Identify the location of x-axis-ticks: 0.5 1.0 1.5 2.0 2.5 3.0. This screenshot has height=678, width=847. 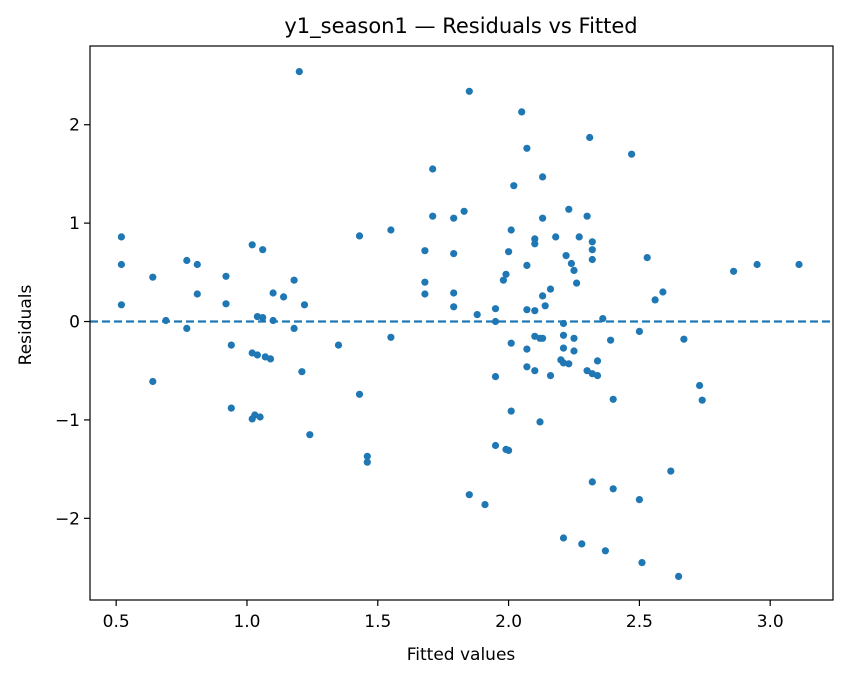
(443, 616).